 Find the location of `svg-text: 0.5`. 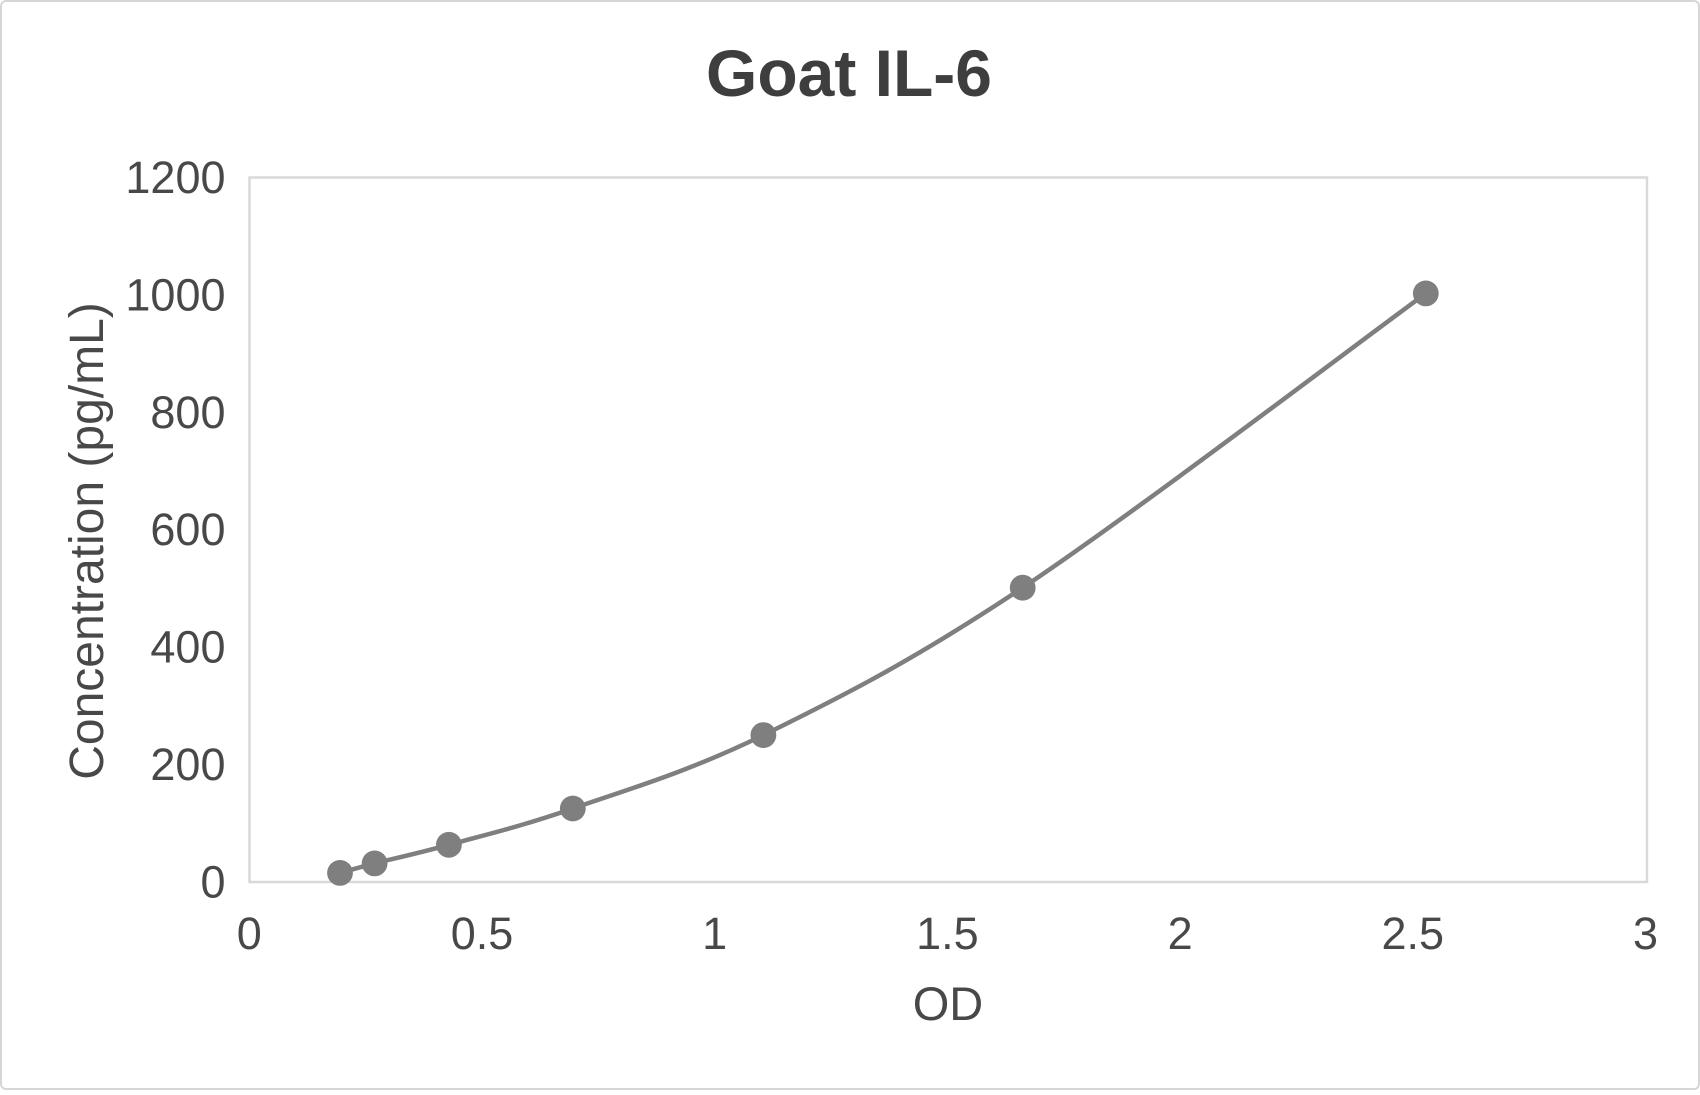

svg-text: 0.5 is located at coordinates (482, 933).